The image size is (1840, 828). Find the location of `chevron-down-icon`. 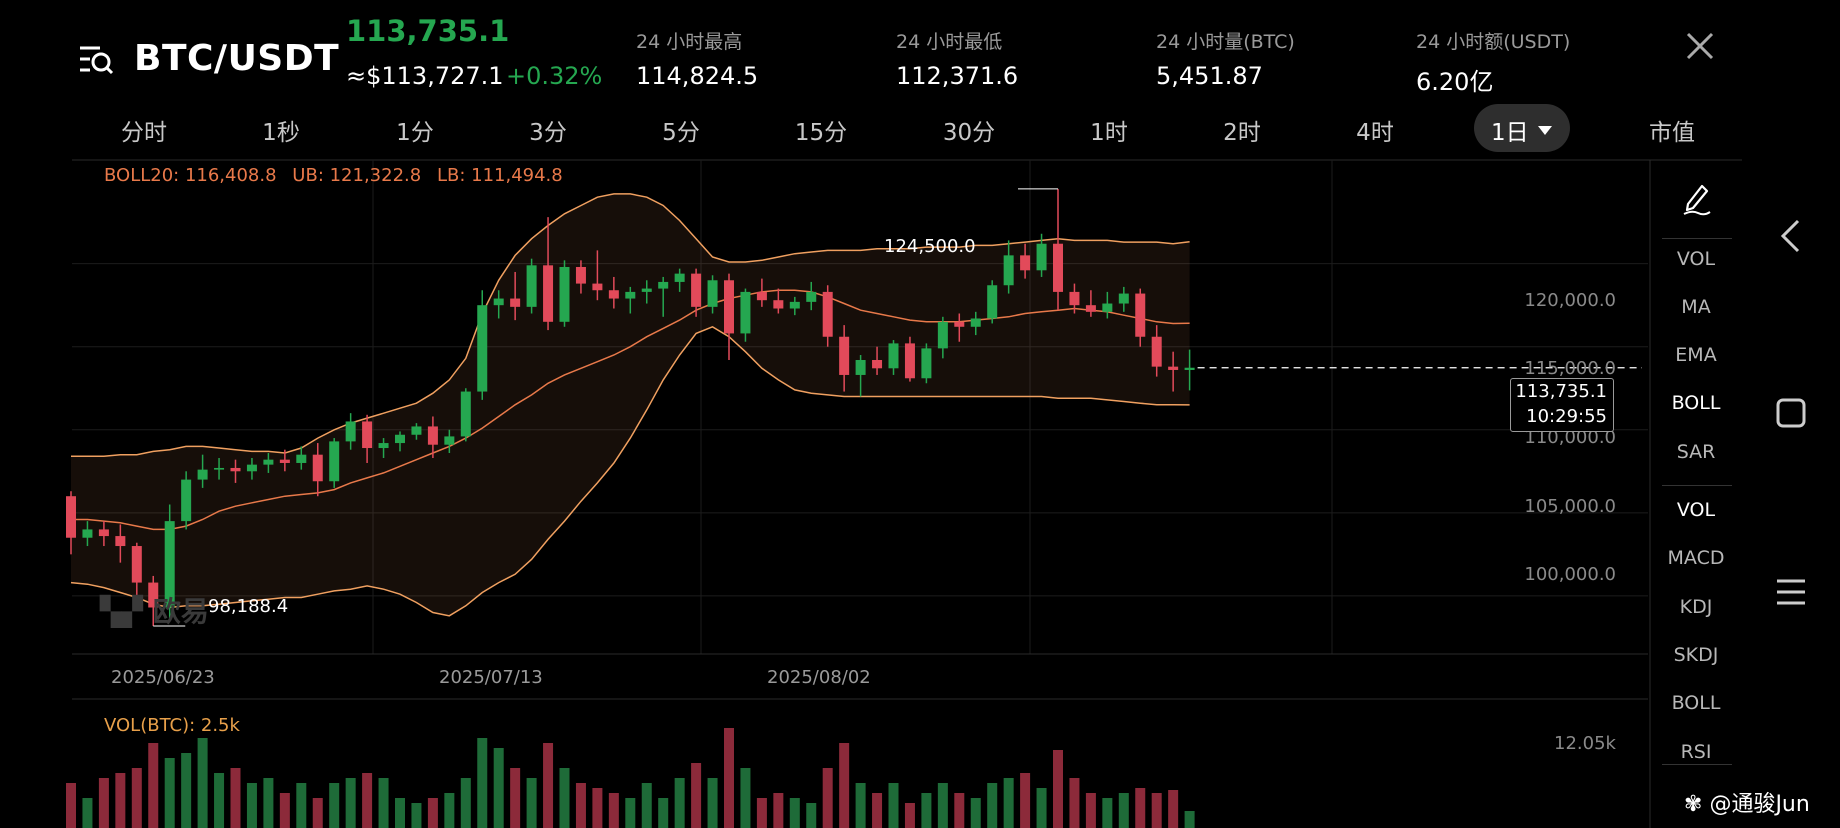

chevron-down-icon is located at coordinates (1545, 130).